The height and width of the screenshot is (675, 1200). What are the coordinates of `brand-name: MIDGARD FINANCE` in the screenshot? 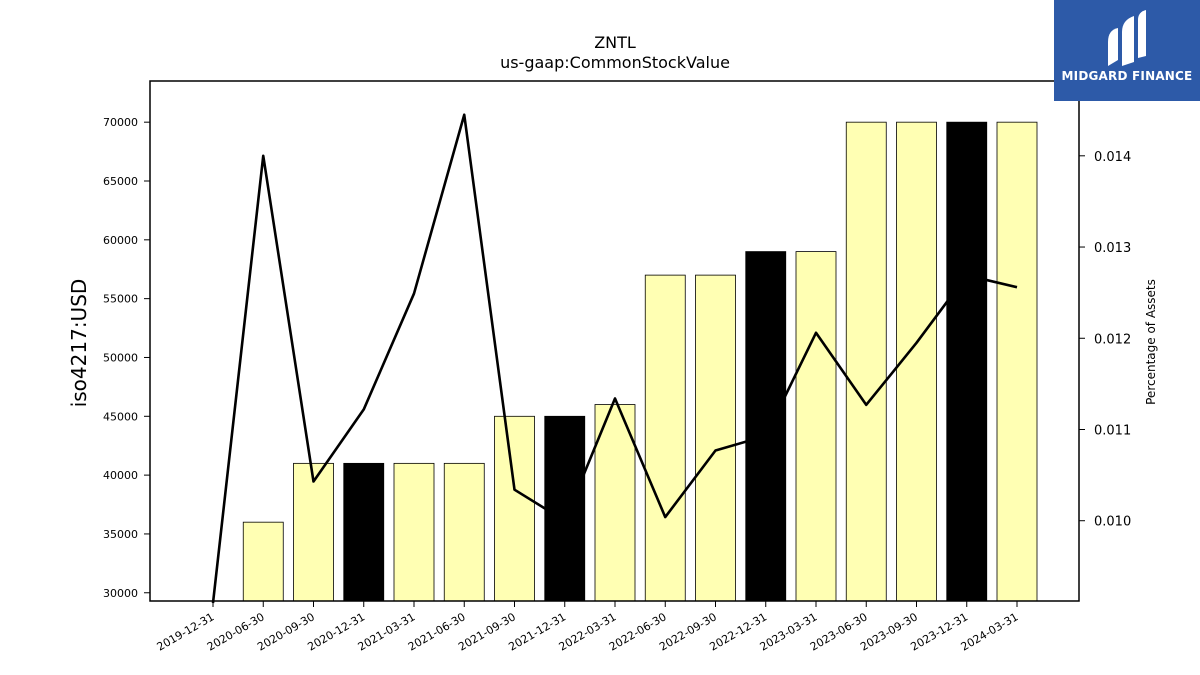 It's located at (1127, 76).